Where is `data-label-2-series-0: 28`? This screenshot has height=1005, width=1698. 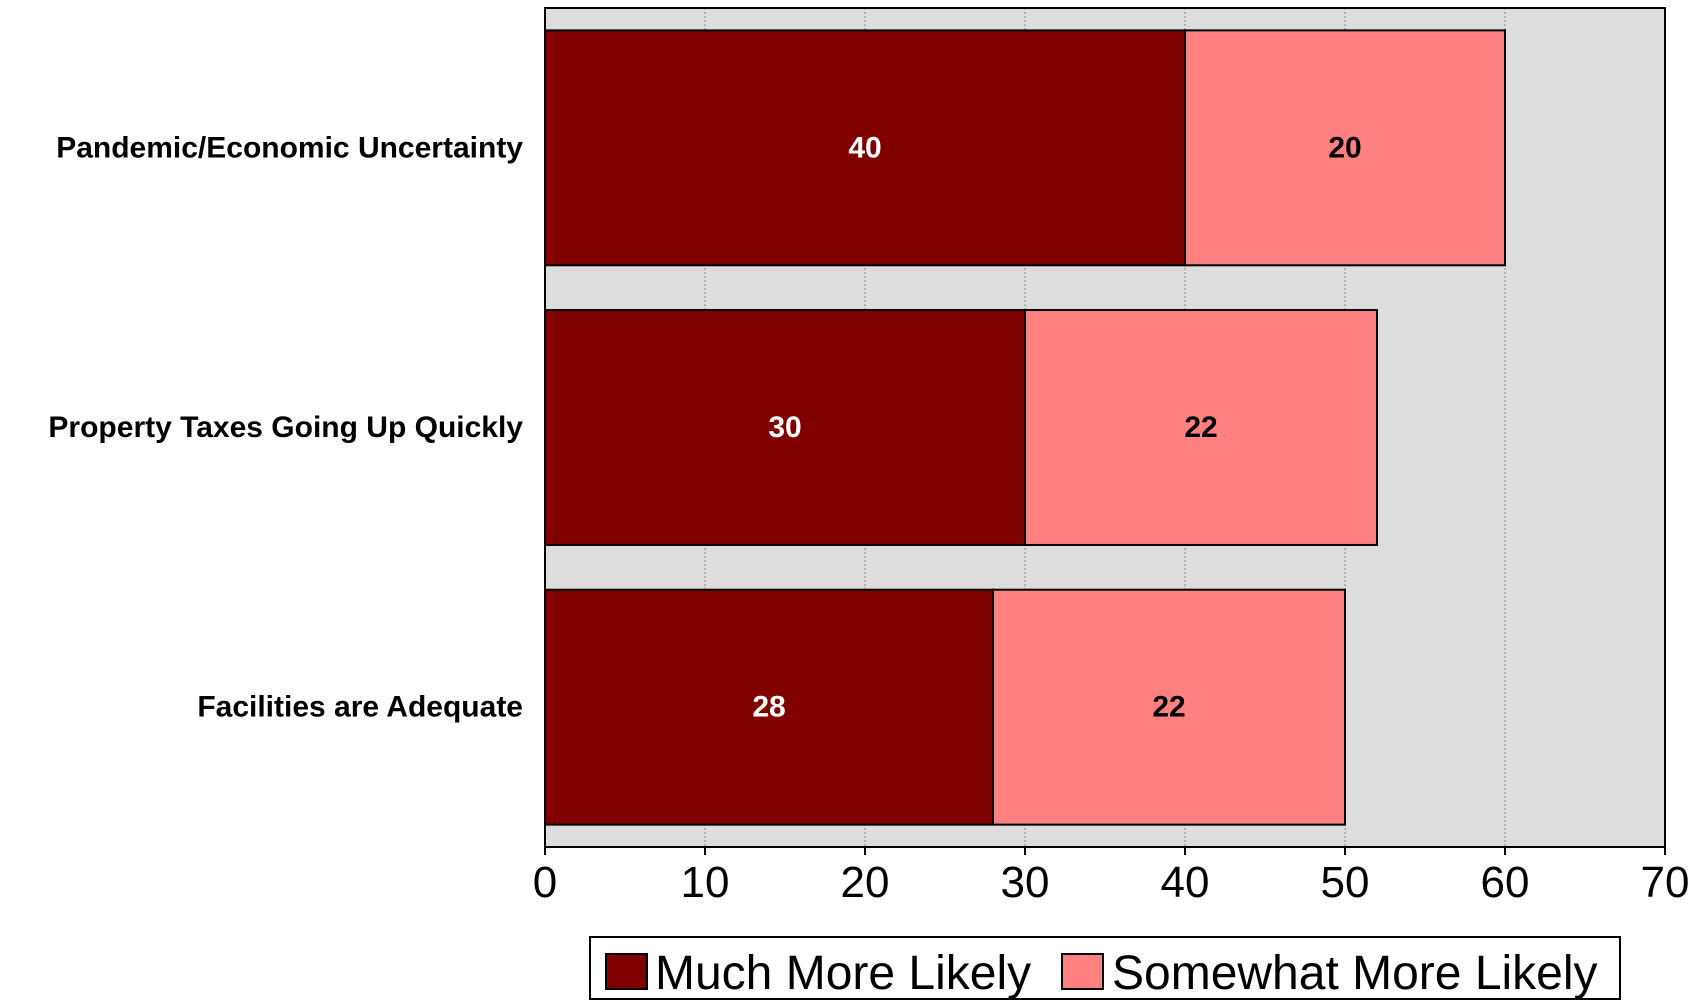 data-label-2-series-0: 28 is located at coordinates (768, 707).